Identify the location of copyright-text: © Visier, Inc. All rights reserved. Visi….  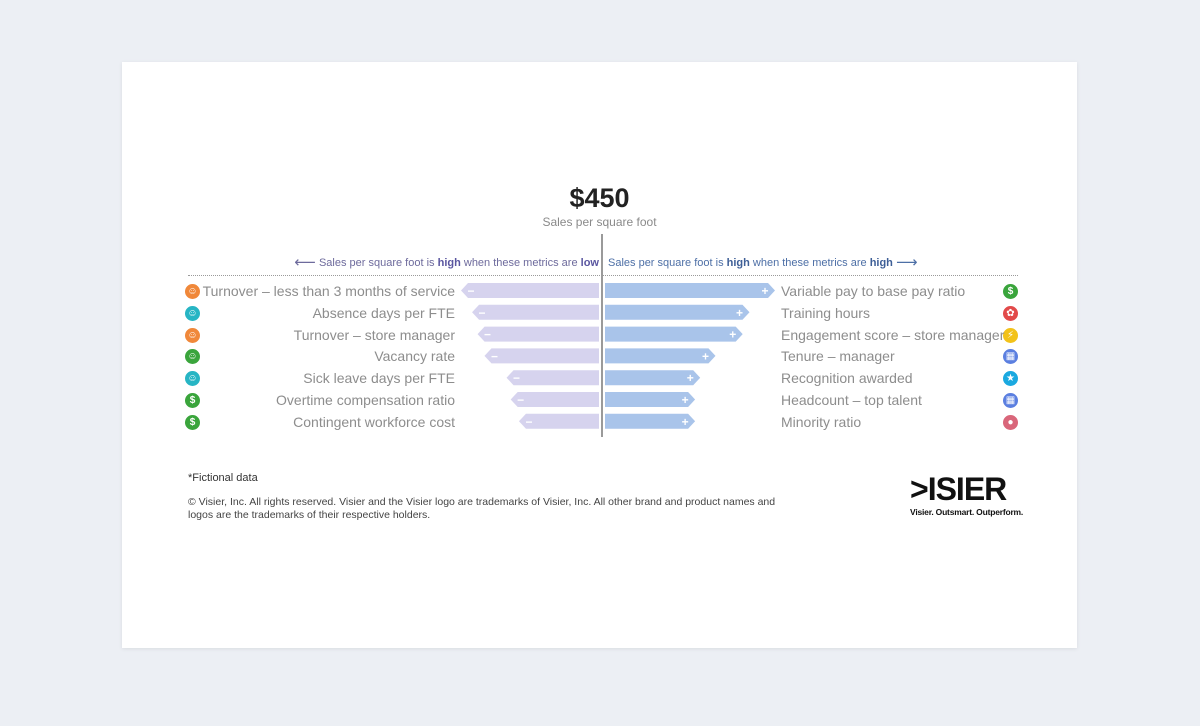
(482, 508).